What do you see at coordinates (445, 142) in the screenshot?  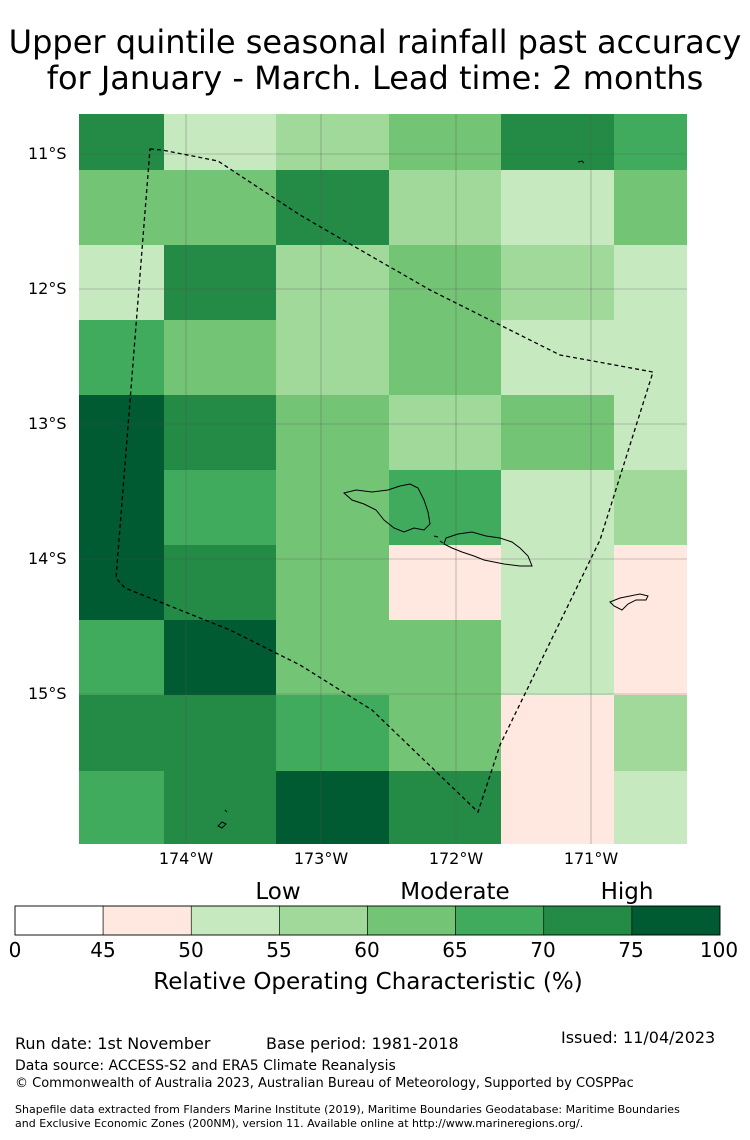 I see `grid-cell-r0-c3` at bounding box center [445, 142].